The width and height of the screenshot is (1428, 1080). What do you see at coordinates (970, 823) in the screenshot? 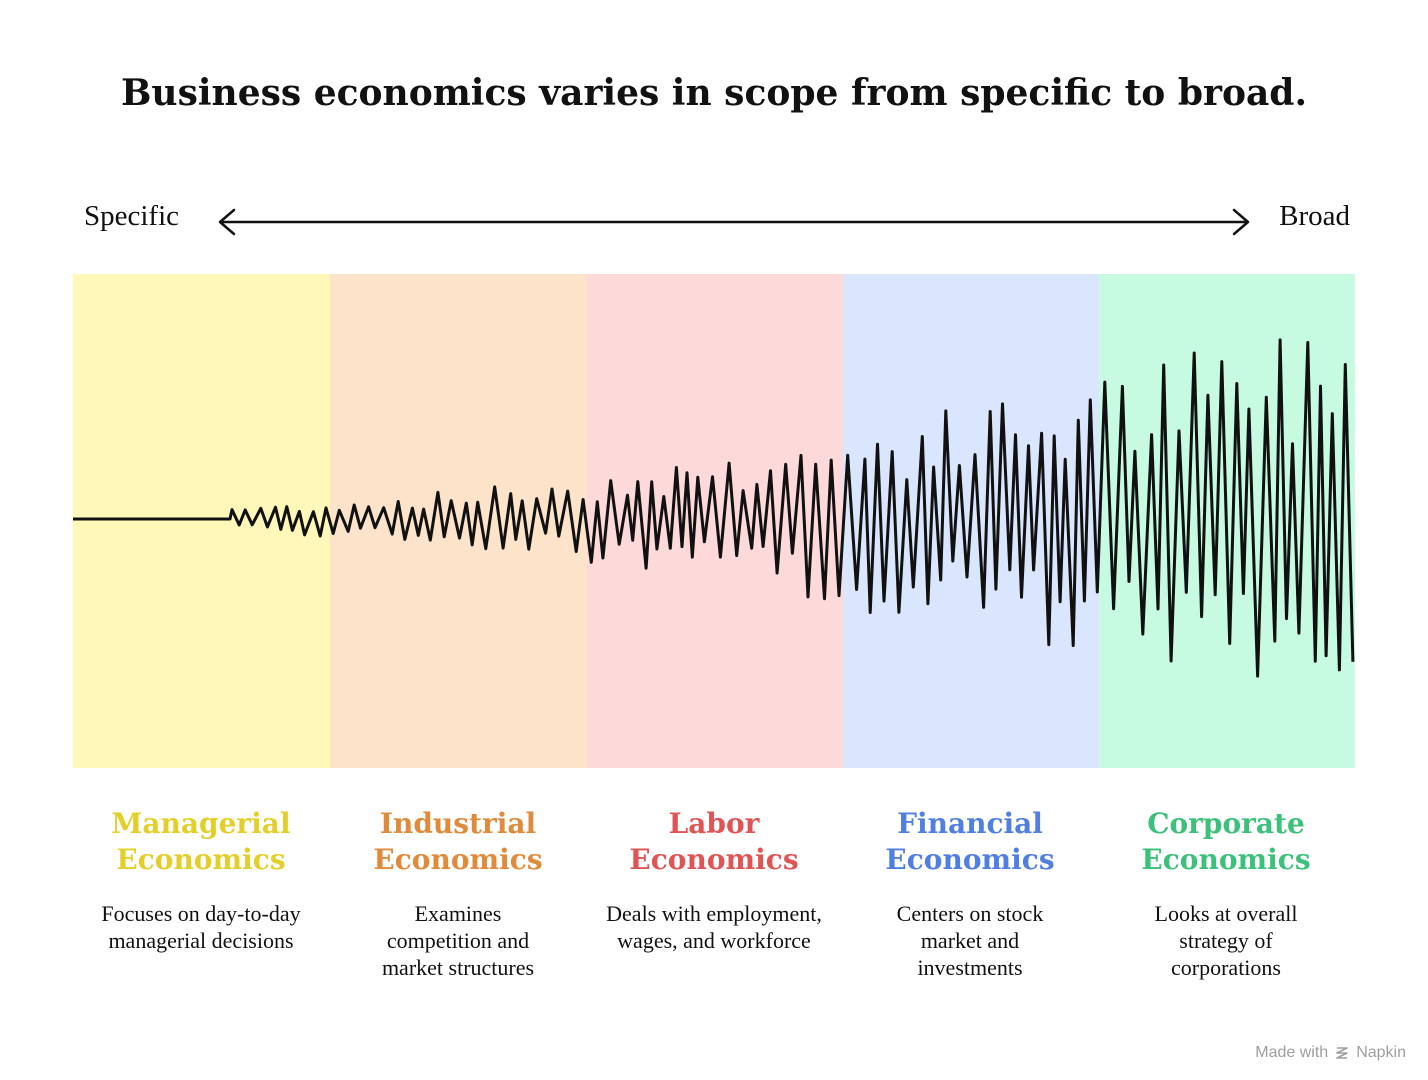
I see `category-title-line1: Financial` at bounding box center [970, 823].